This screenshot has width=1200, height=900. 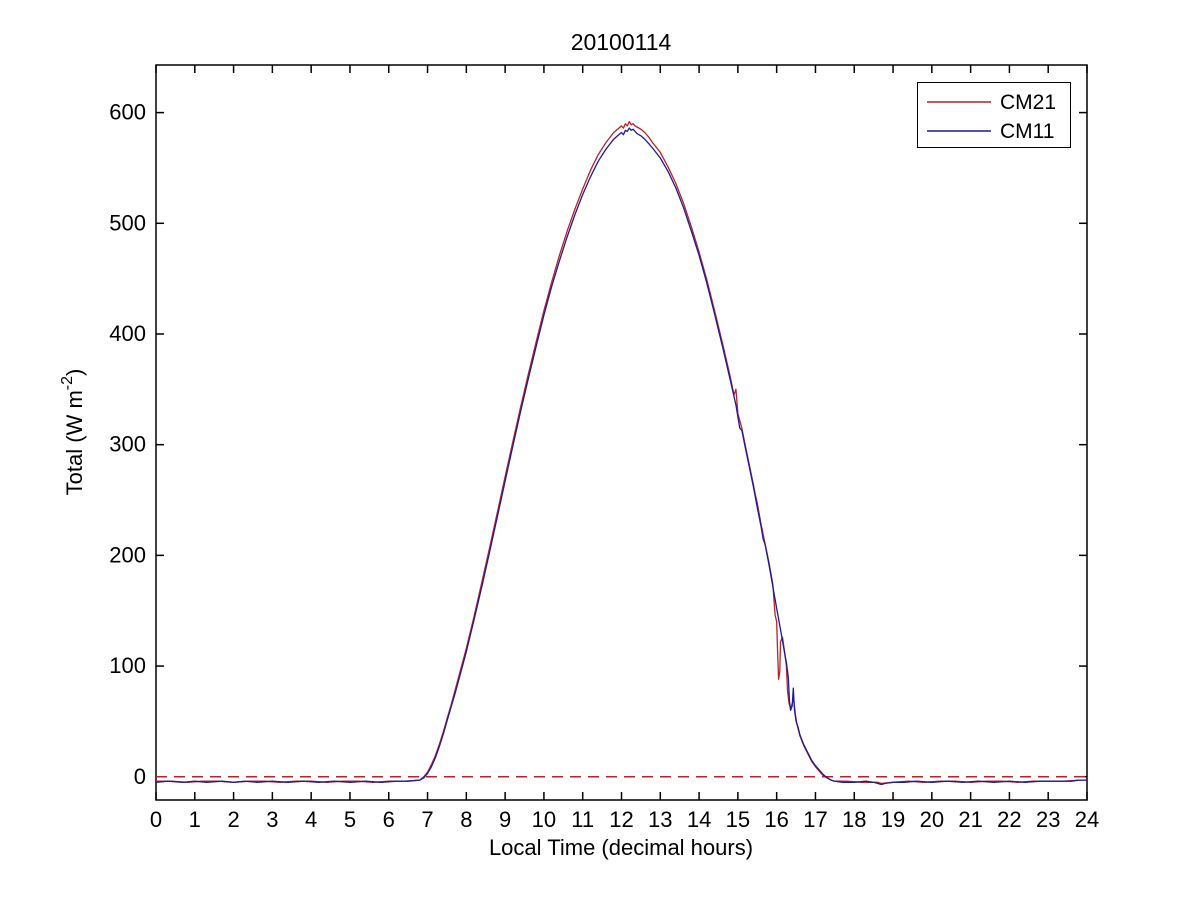 I want to click on y-tick-label: 300, so click(x=127, y=444).